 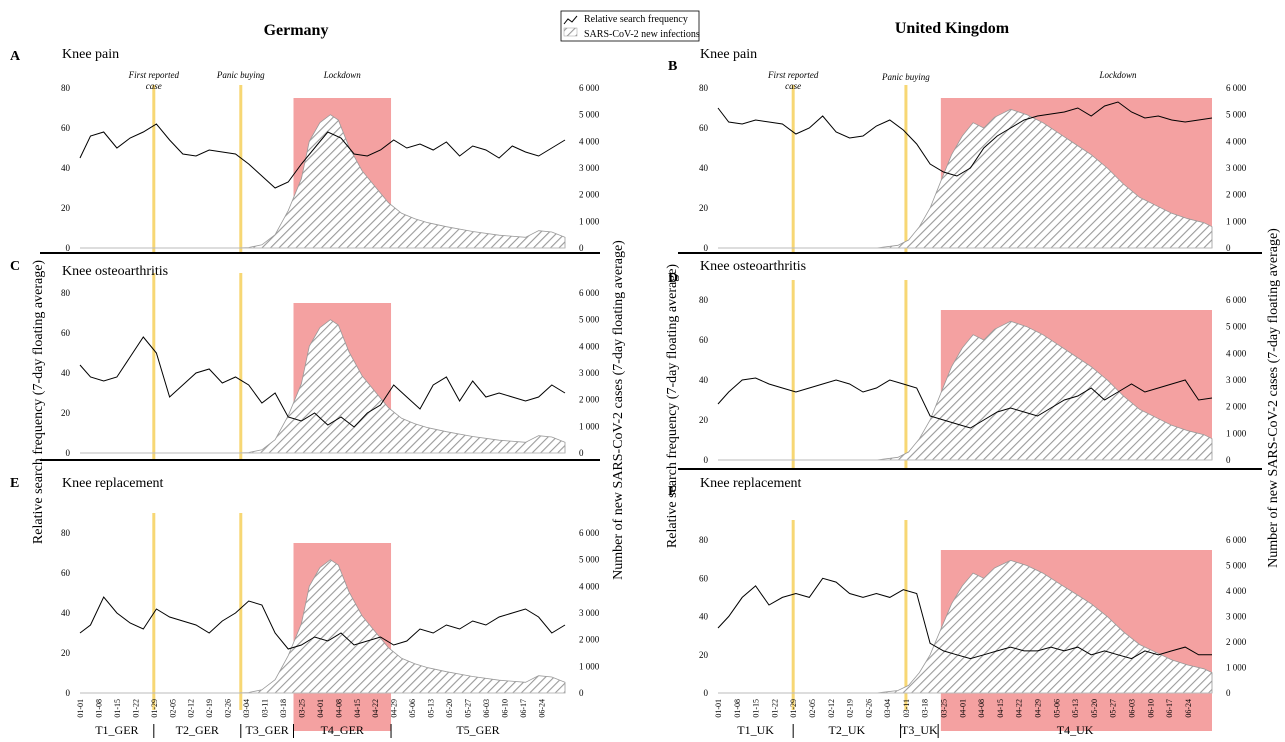 What do you see at coordinates (847, 730) in the screenshot?
I see `period-label: T2_UK` at bounding box center [847, 730].